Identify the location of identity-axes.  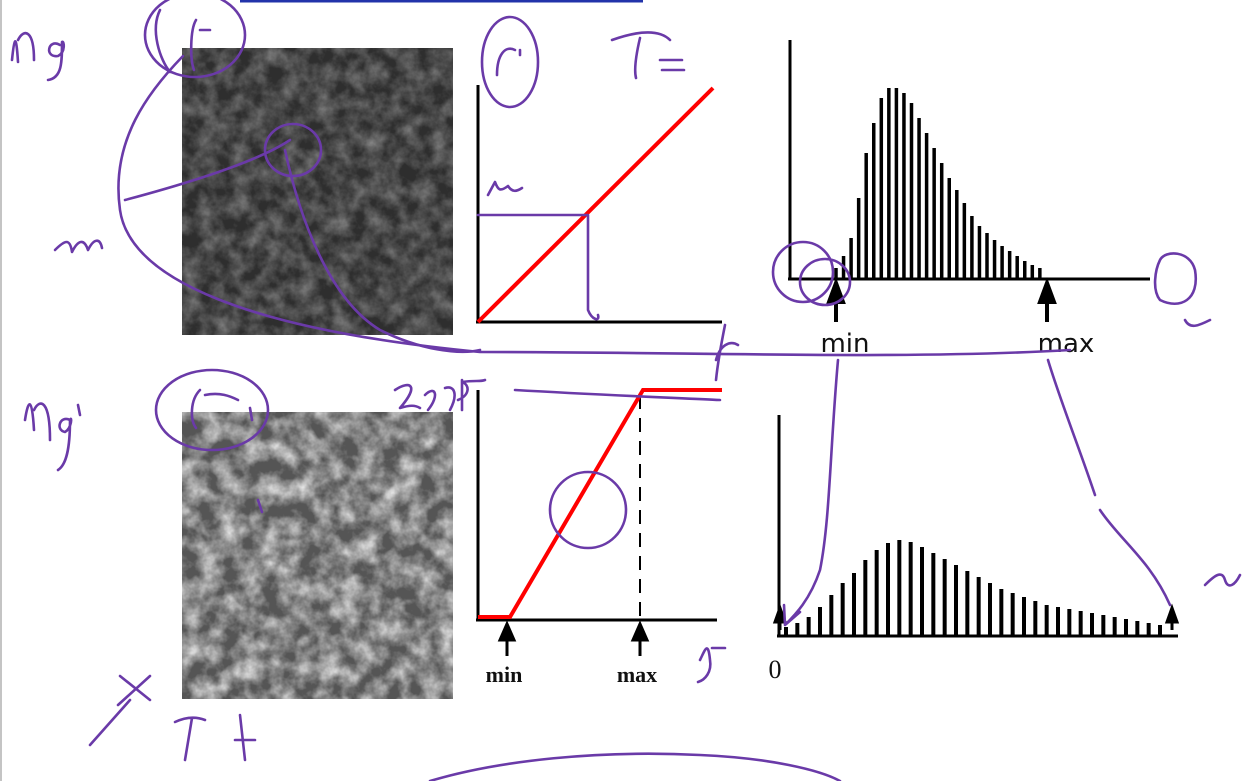
(599, 204).